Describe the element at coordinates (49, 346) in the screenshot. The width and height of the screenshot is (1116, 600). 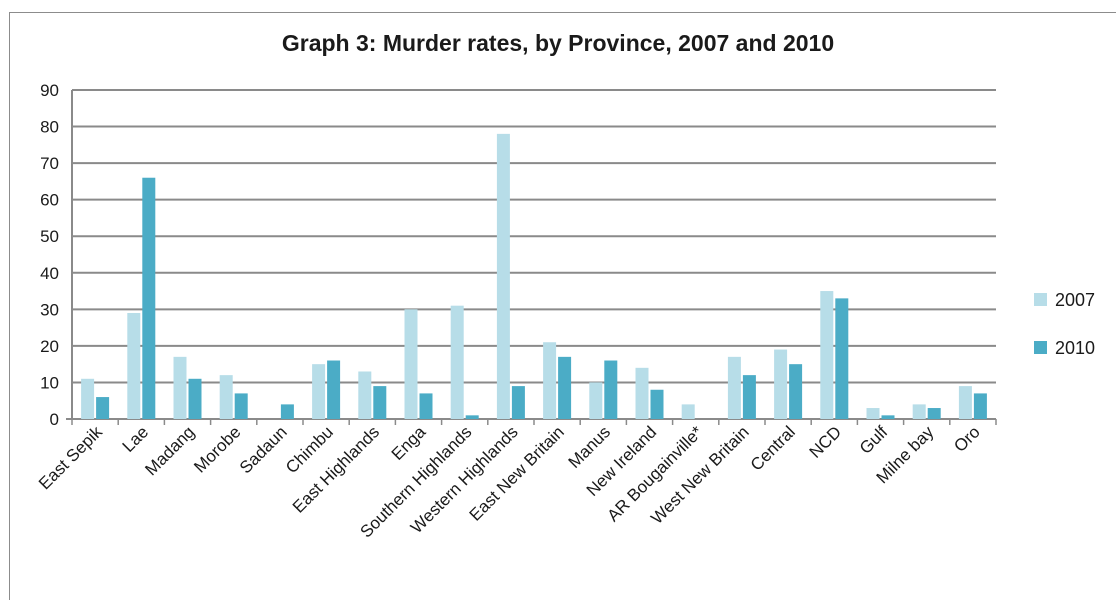
I see `y-tick-label: 20` at that location.